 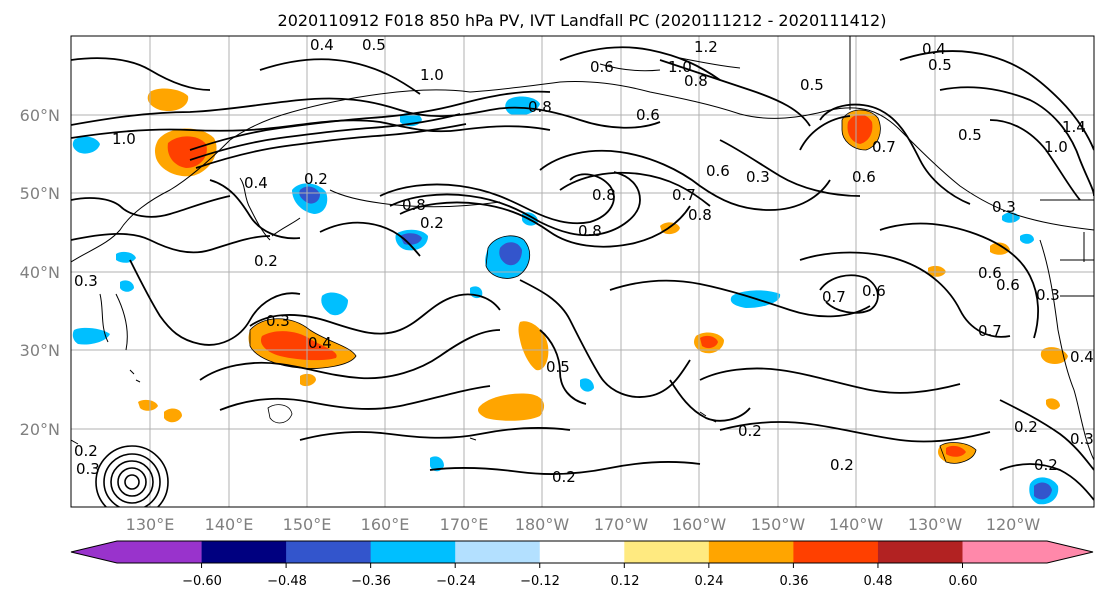 What do you see at coordinates (307, 524) in the screenshot?
I see `lon-label: 150°E` at bounding box center [307, 524].